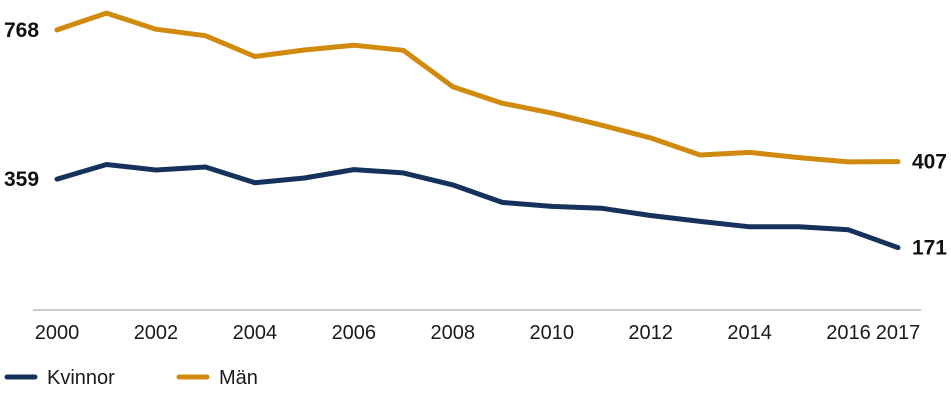 The height and width of the screenshot is (403, 951). I want to click on start-label-m-n: 768, so click(21, 30).